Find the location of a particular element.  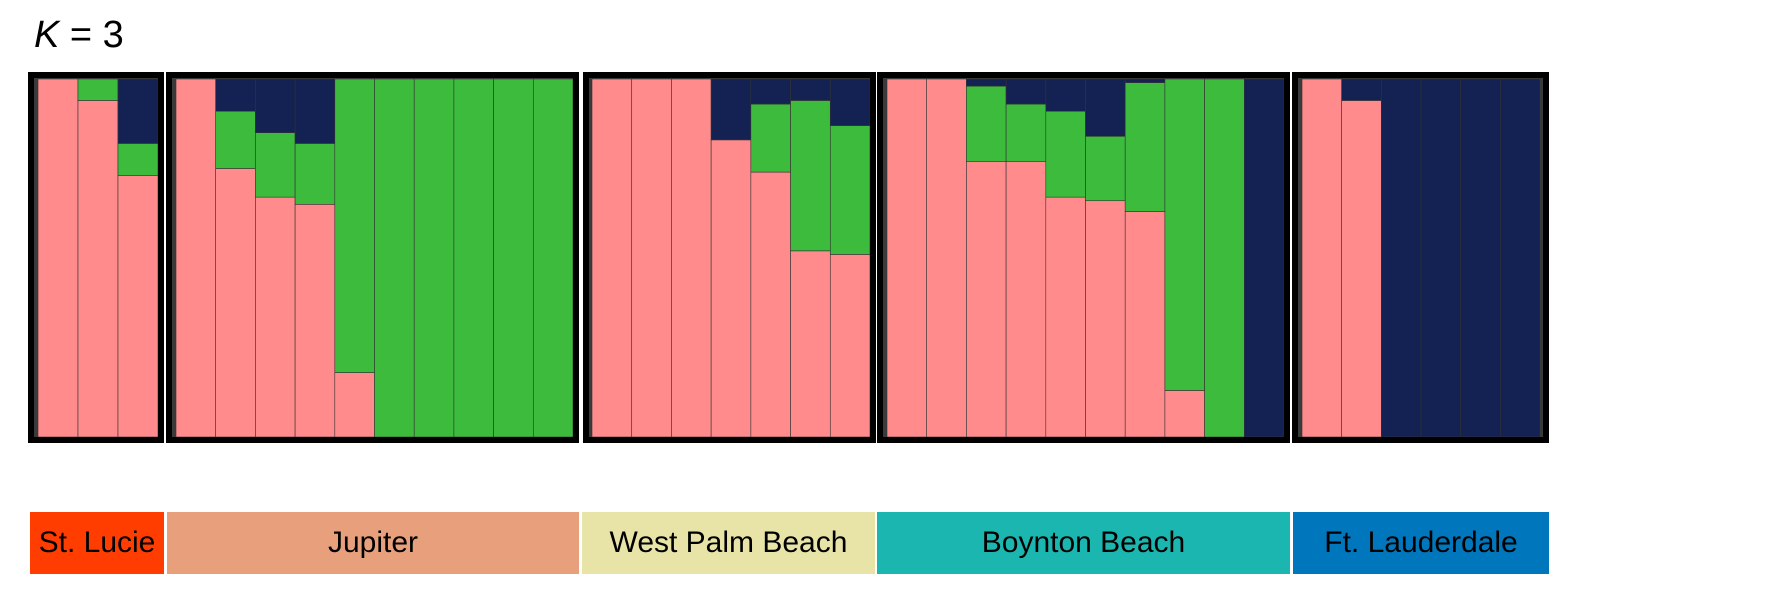

population-label: Ft. Lauderdale is located at coordinates (1421, 543).